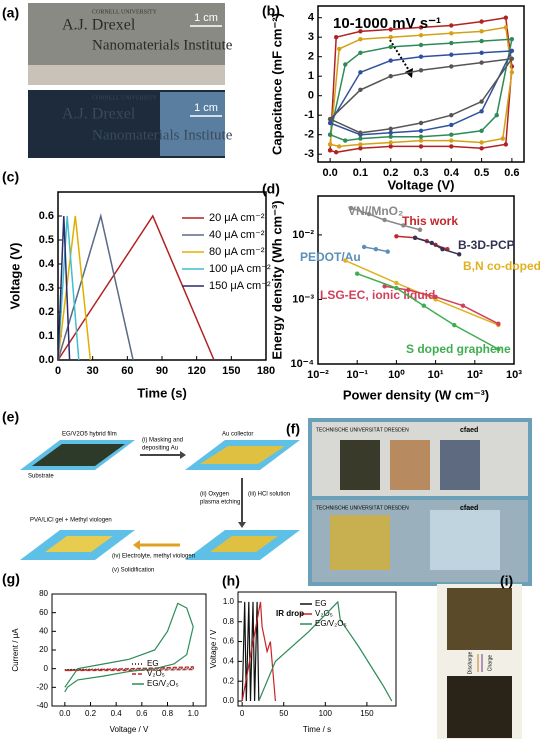 This screenshot has width=540, height=741. I want to click on annotation: IR drop, so click(290, 613).